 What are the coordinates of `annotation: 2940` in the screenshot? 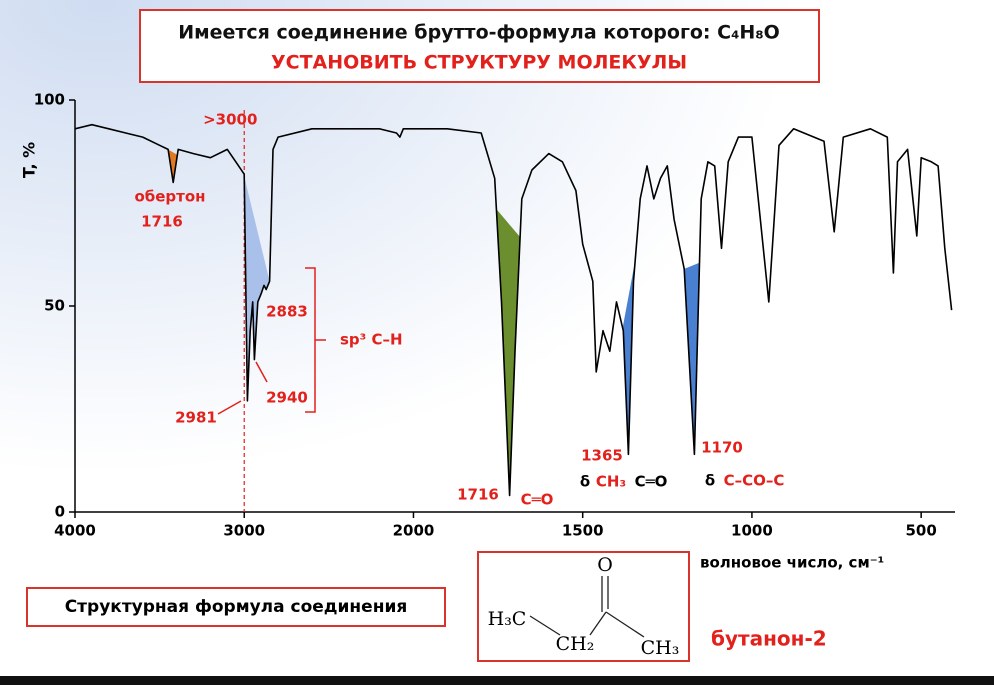 It's located at (287, 398).